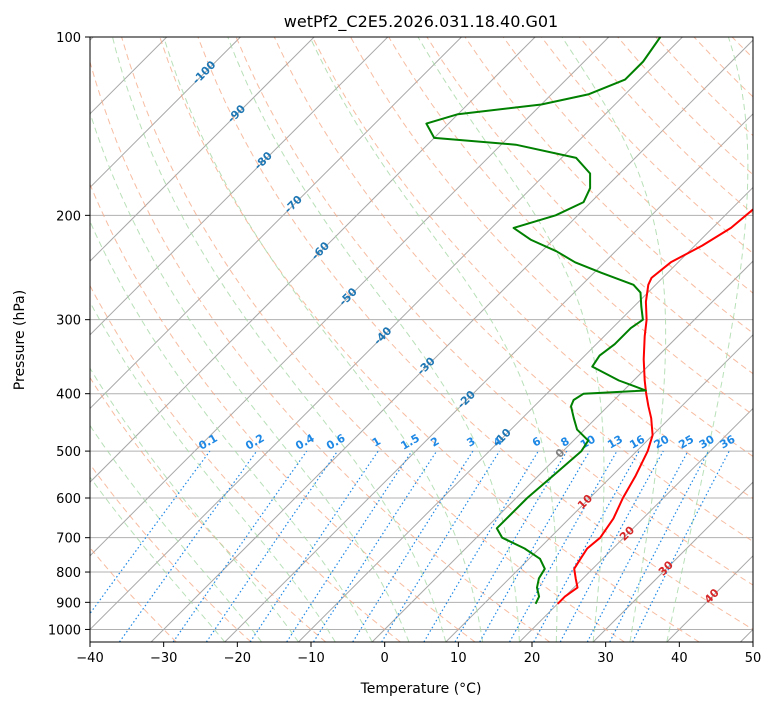  Describe the element at coordinates (204, 72) in the screenshot. I see `isotherm-label: -100` at that location.